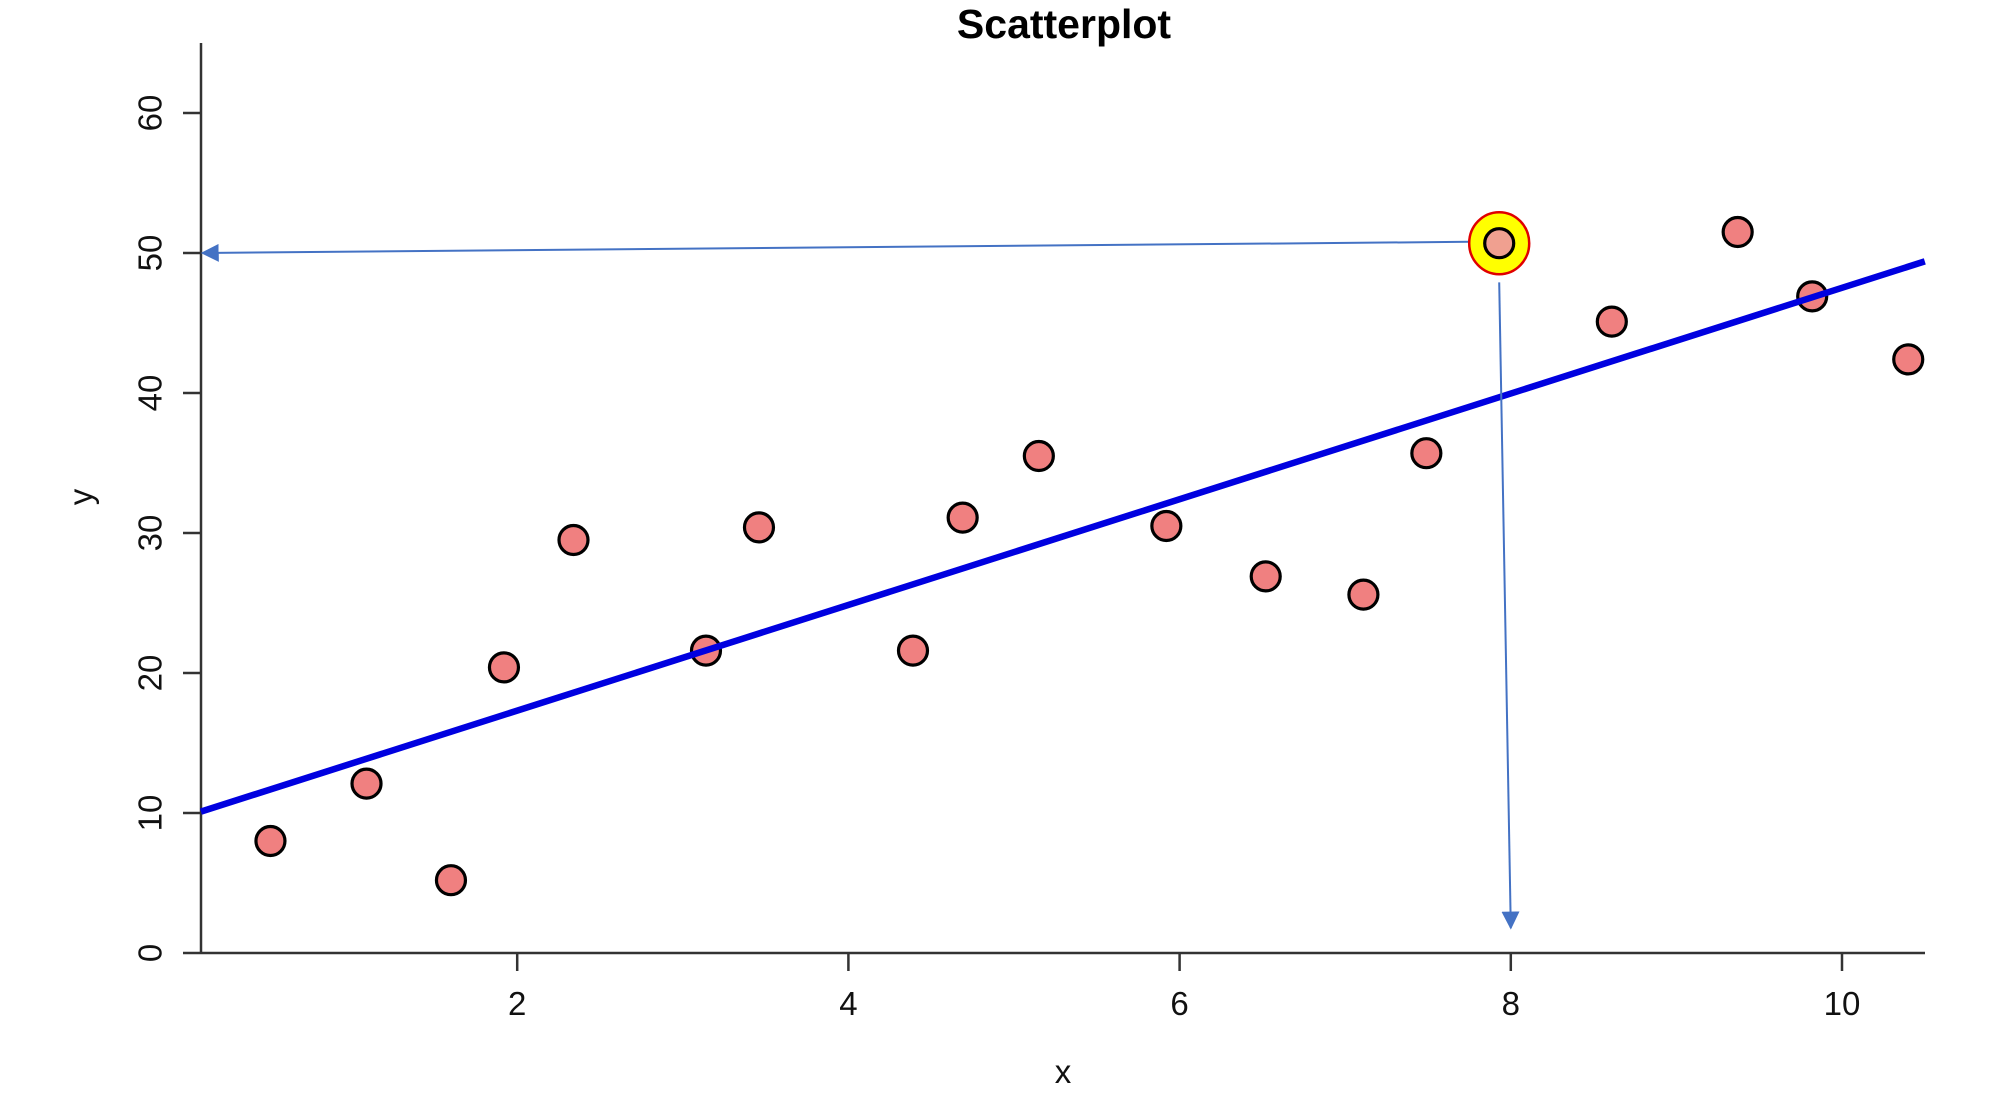 This screenshot has width=1999, height=1098. What do you see at coordinates (150, 813) in the screenshot?
I see `y-tick-label: 10` at bounding box center [150, 813].